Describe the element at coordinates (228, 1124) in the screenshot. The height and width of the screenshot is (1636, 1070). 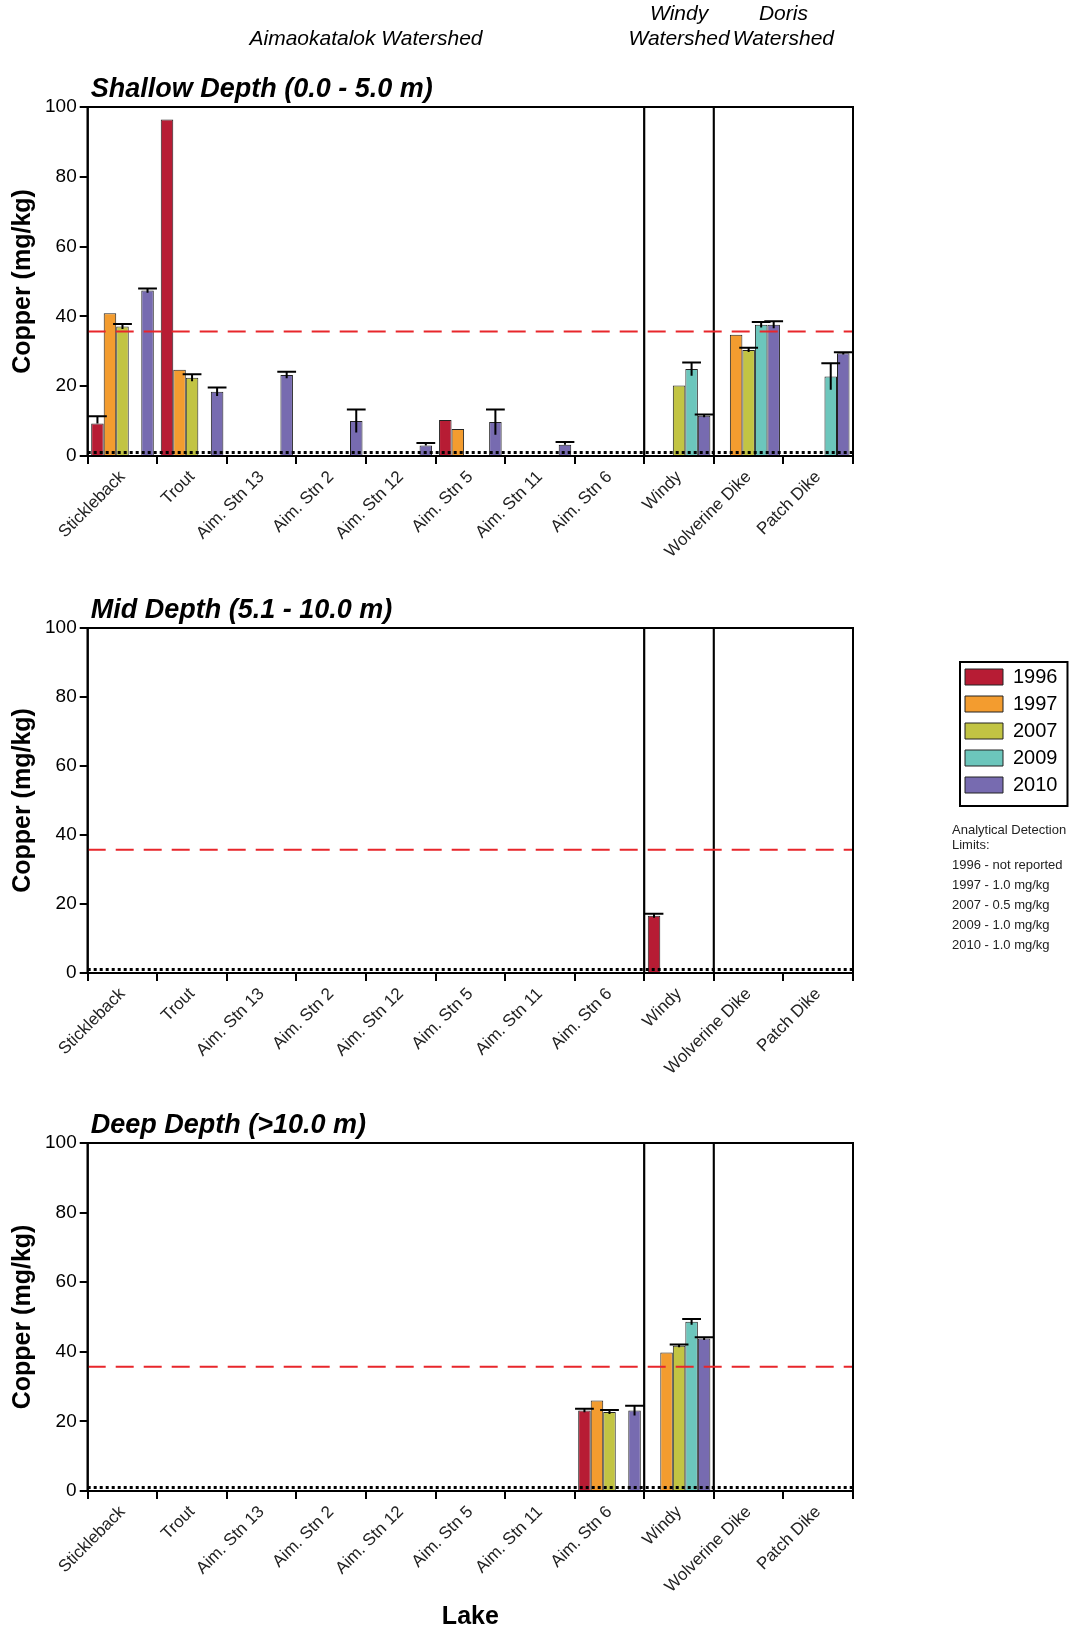
I see `chart-title: Deep Depth (>10.0 m)` at that location.